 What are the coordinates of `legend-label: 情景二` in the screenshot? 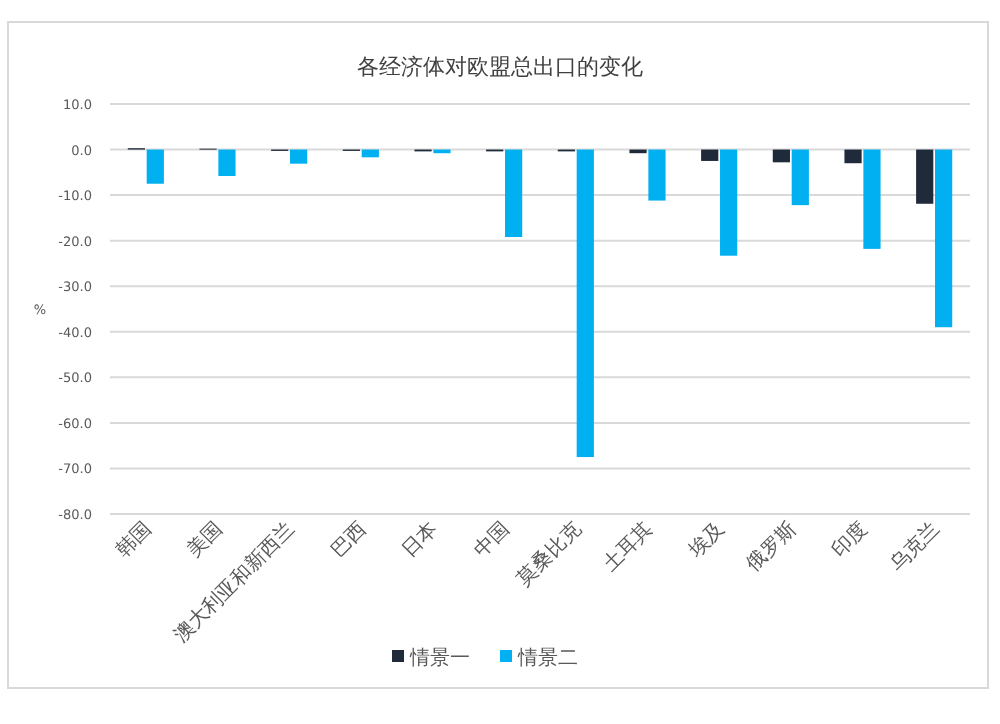 It's located at (547, 658).